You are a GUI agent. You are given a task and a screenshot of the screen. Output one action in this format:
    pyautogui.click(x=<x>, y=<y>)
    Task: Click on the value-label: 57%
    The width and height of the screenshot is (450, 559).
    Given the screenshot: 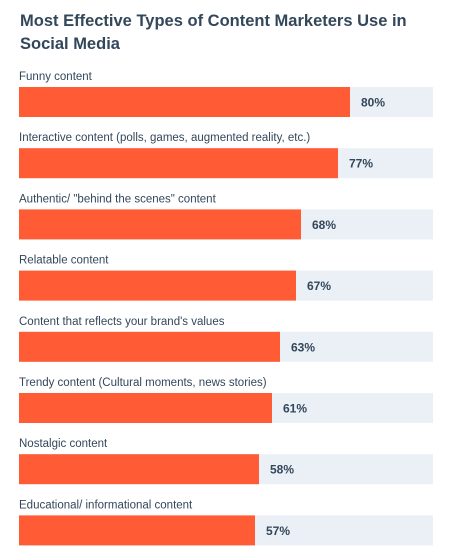 What is the action you would take?
    pyautogui.click(x=278, y=531)
    